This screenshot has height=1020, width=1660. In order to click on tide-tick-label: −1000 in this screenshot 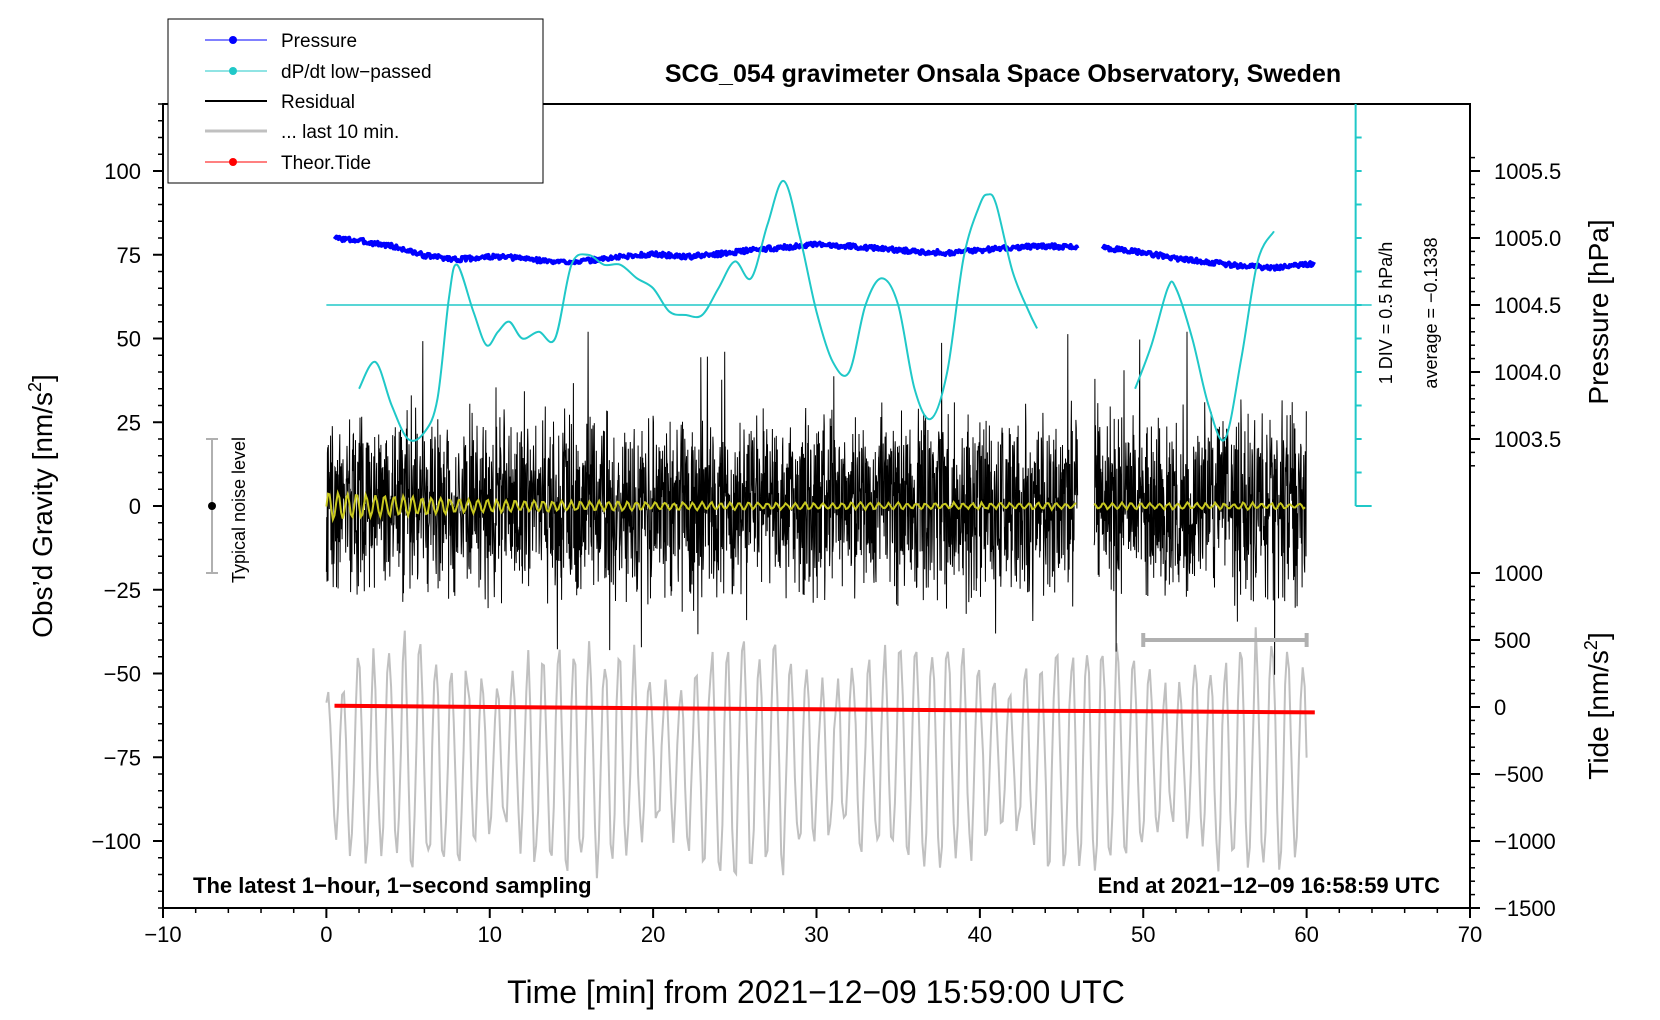, I will do `click(1525, 841)`.